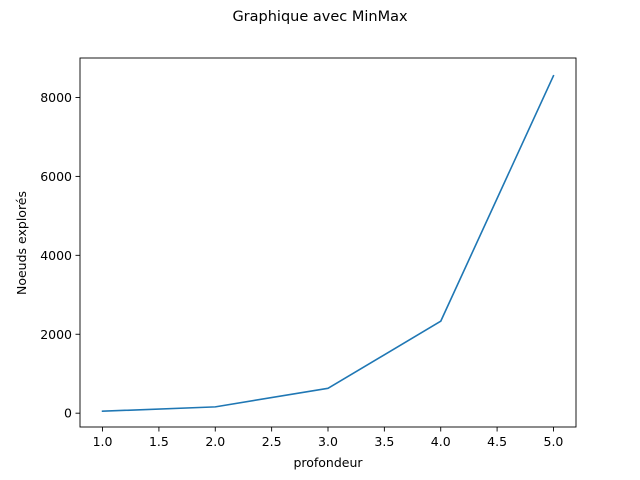  Describe the element at coordinates (56, 97) in the screenshot. I see `y-tick-label-4: 8000` at that location.